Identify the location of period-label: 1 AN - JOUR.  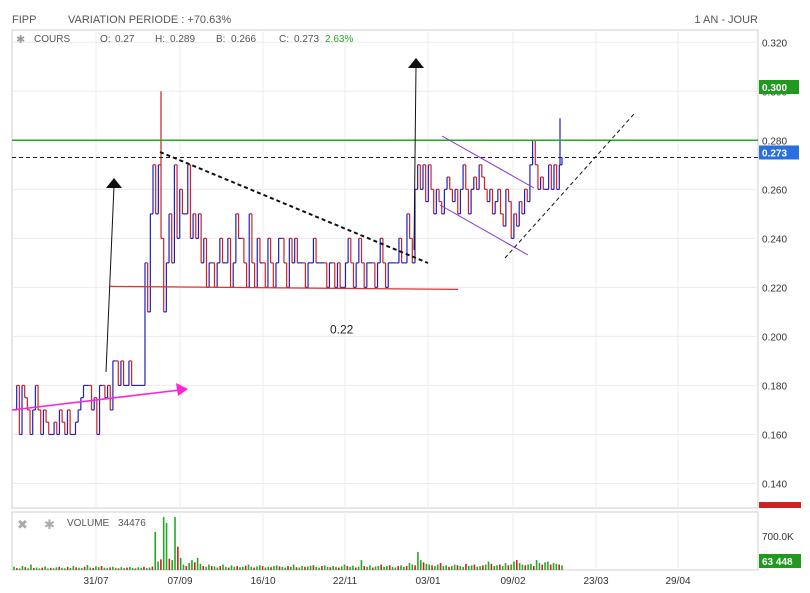
(726, 20).